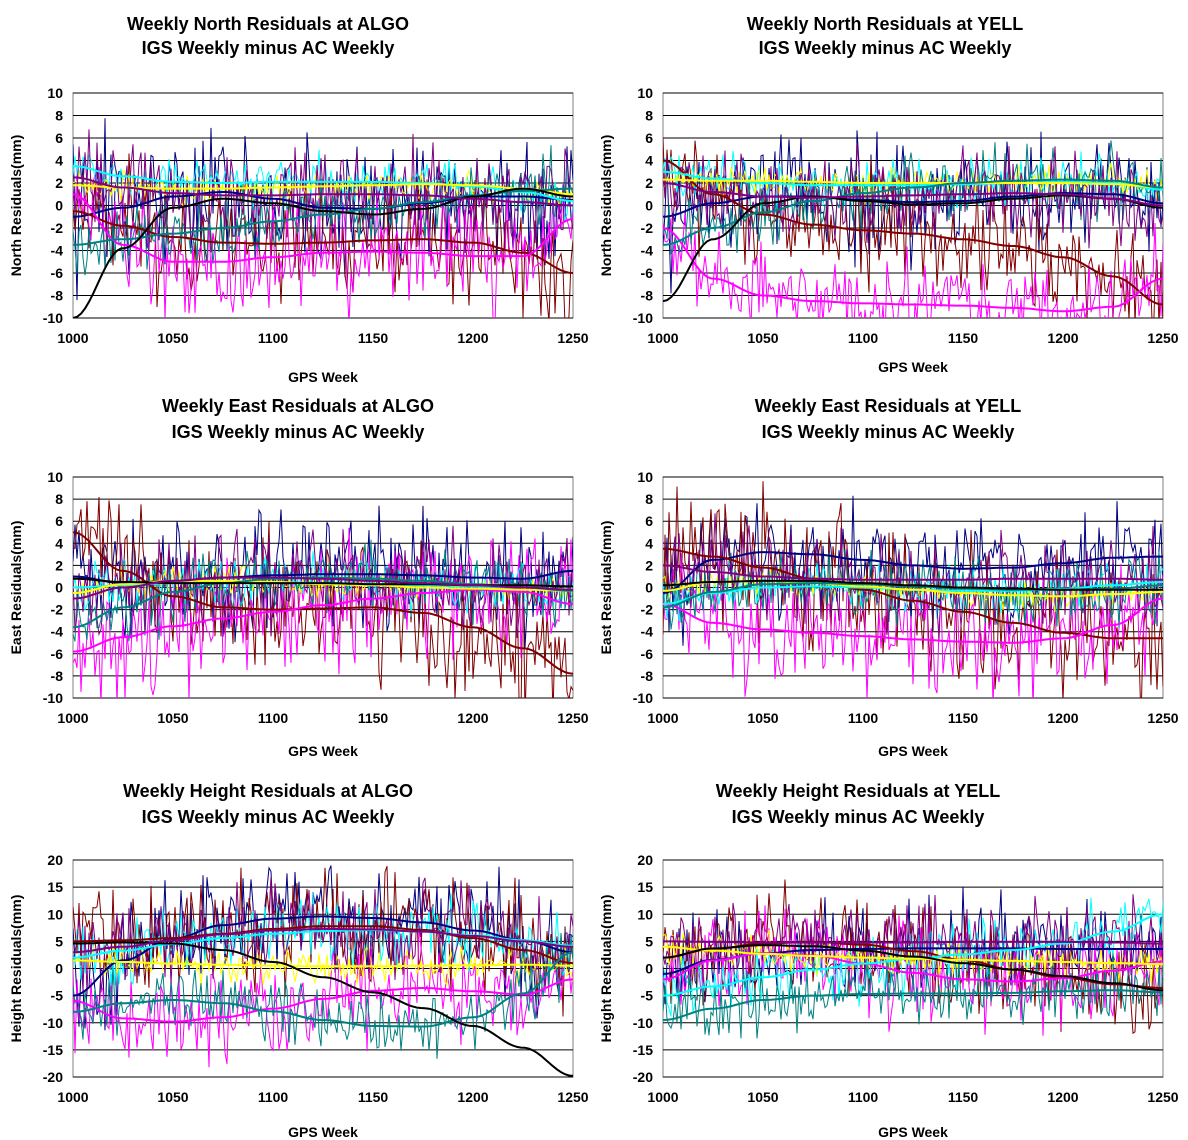 The width and height of the screenshot is (1188, 1140). What do you see at coordinates (885, 24) in the screenshot?
I see `chart-title-line: Weekly North Residuals at YELL` at bounding box center [885, 24].